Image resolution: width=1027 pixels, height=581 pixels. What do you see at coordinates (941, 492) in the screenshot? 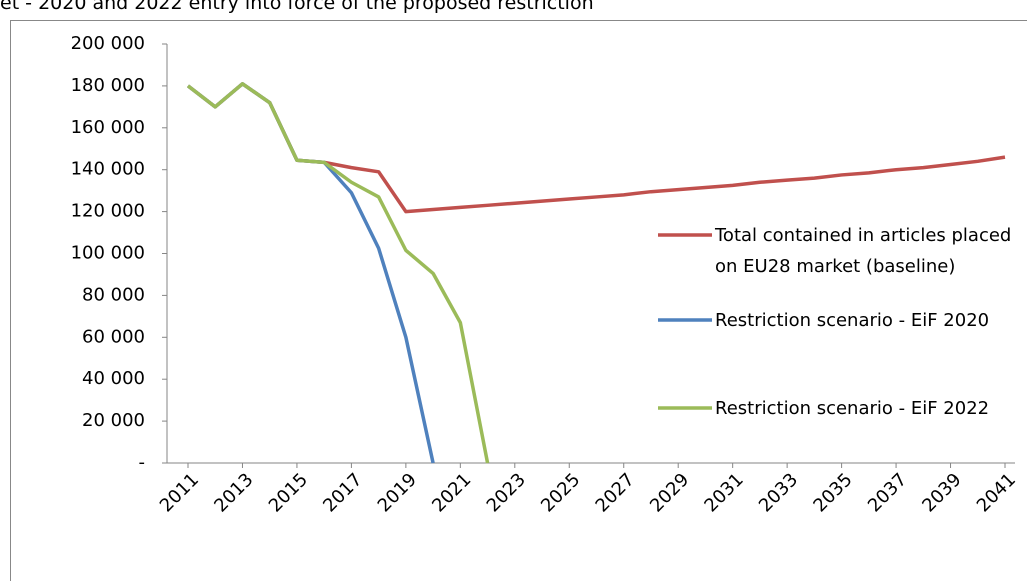
I see `x-tick-label: 2039` at bounding box center [941, 492].